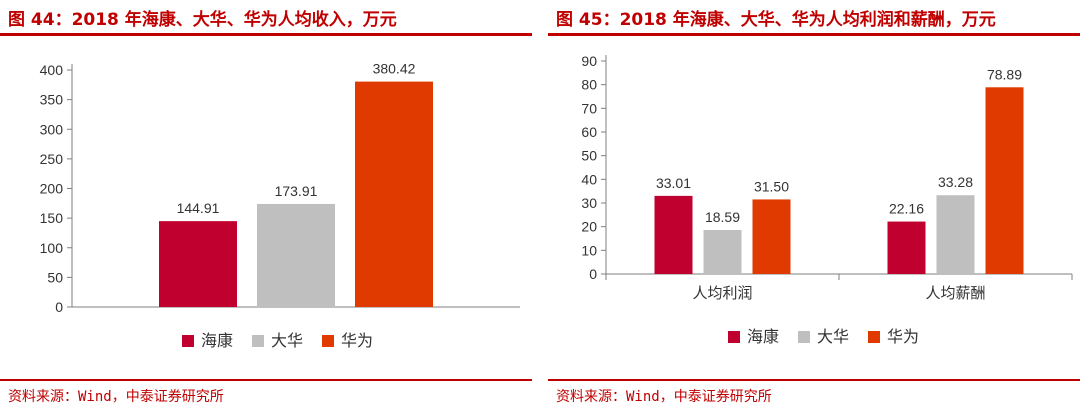  Describe the element at coordinates (198, 208) in the screenshot. I see `data-label: 144.91` at that location.